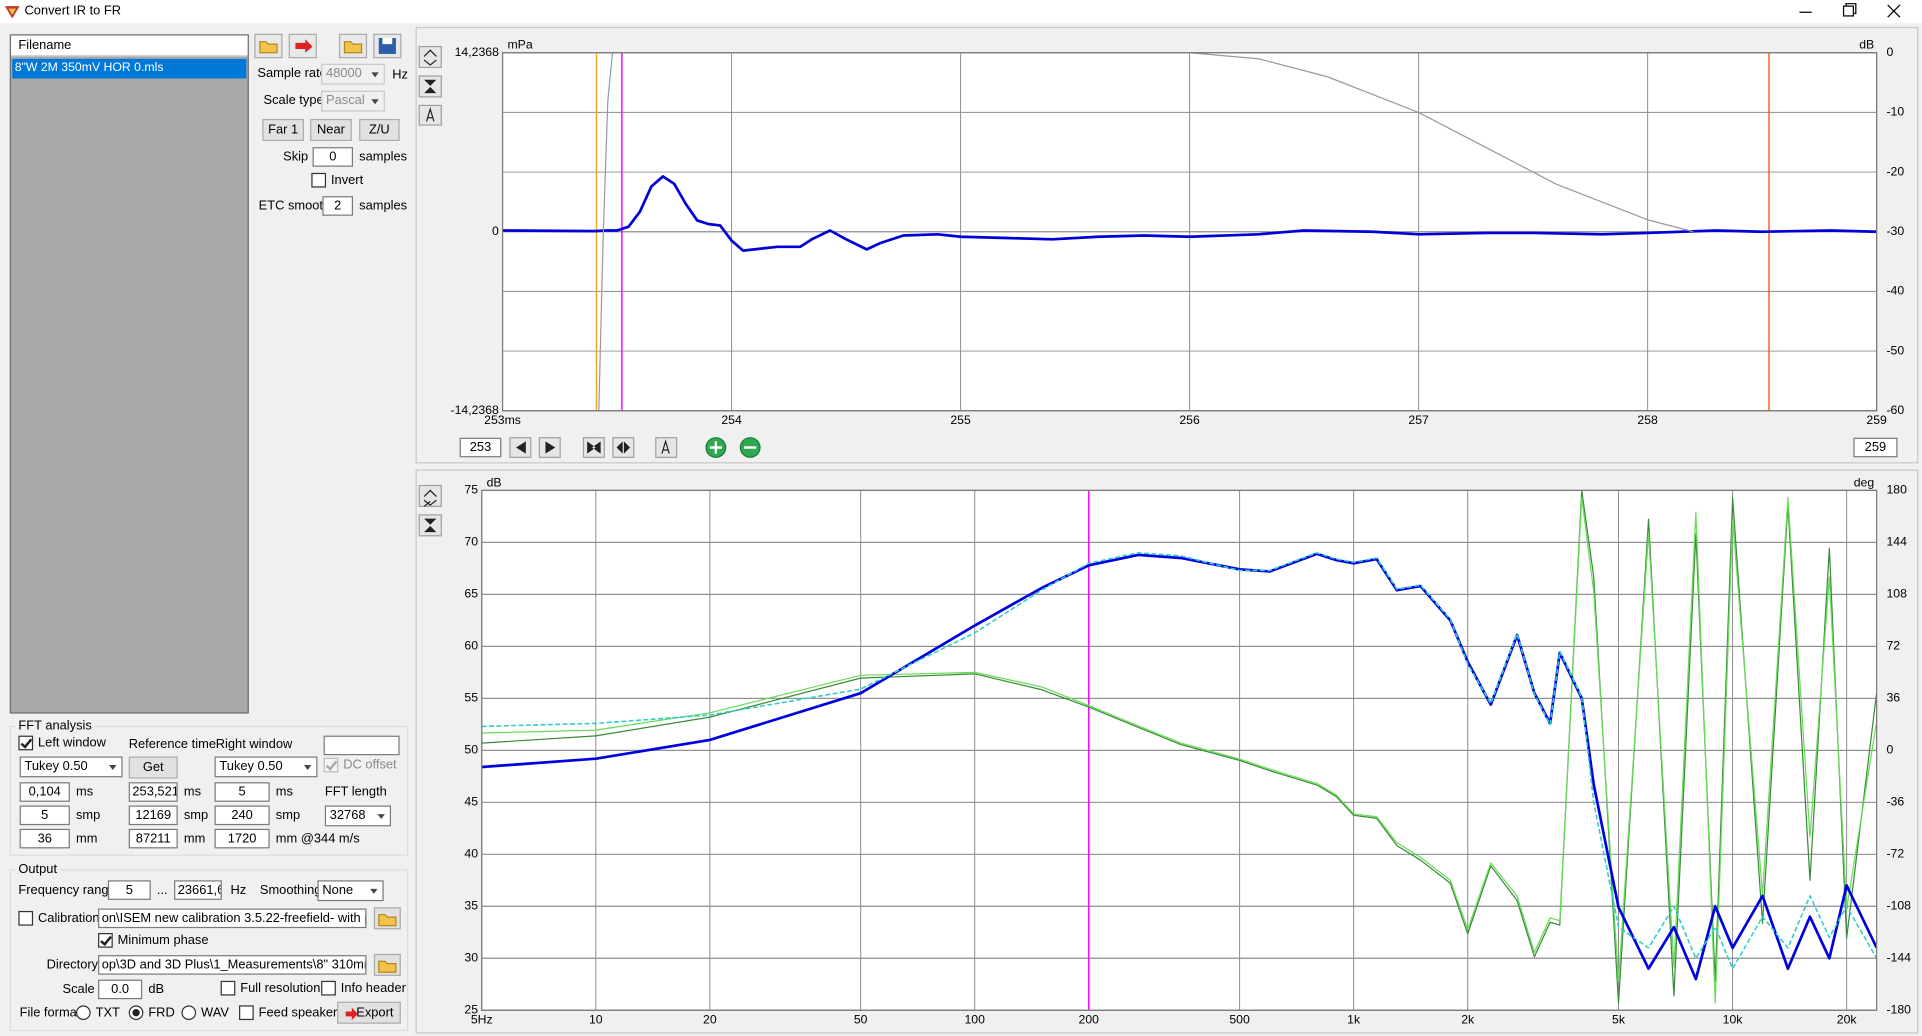 Image resolution: width=1922 pixels, height=1036 pixels. What do you see at coordinates (298, 1013) in the screenshot?
I see `checkbox-label: Feed speaker` at bounding box center [298, 1013].